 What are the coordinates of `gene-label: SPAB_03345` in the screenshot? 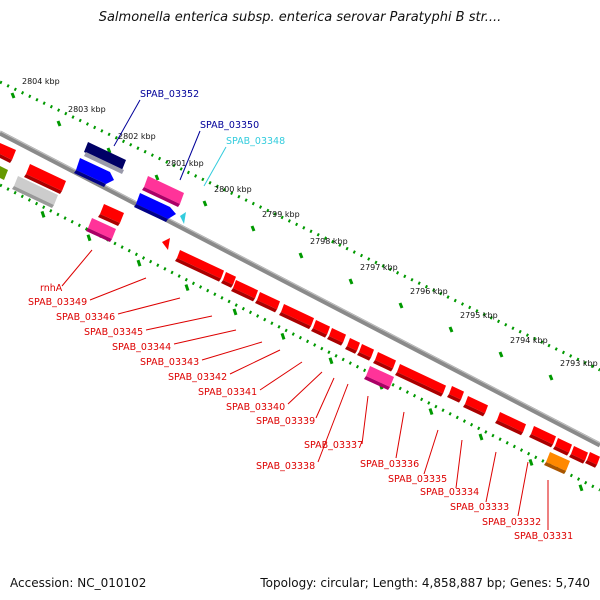 It's located at (113, 332).